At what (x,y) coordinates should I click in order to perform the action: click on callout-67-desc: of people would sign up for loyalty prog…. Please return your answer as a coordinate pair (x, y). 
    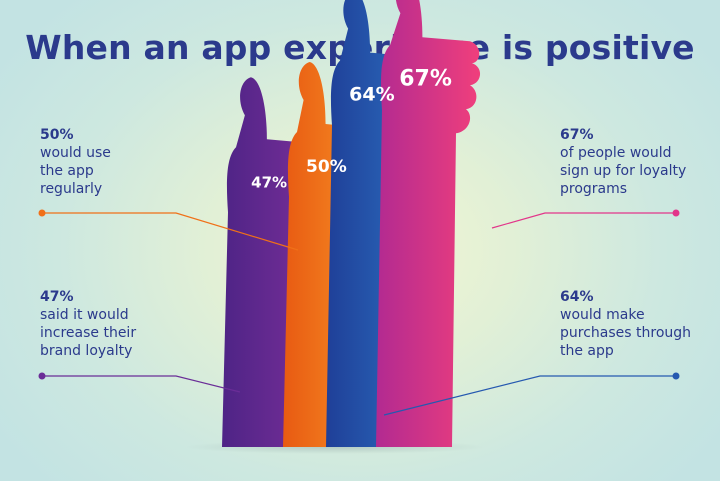
    Looking at the image, I should click on (623, 171).